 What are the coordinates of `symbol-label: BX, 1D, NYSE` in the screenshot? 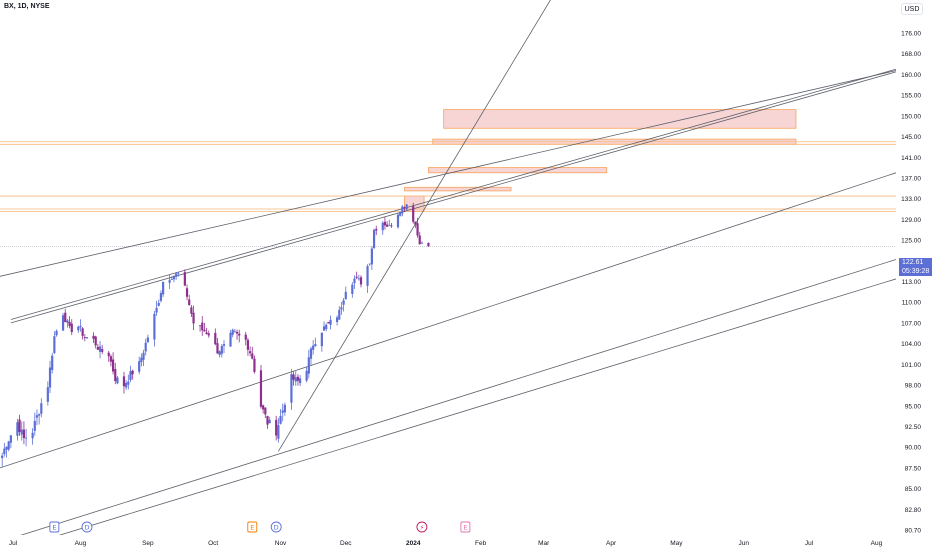 It's located at (27, 6).